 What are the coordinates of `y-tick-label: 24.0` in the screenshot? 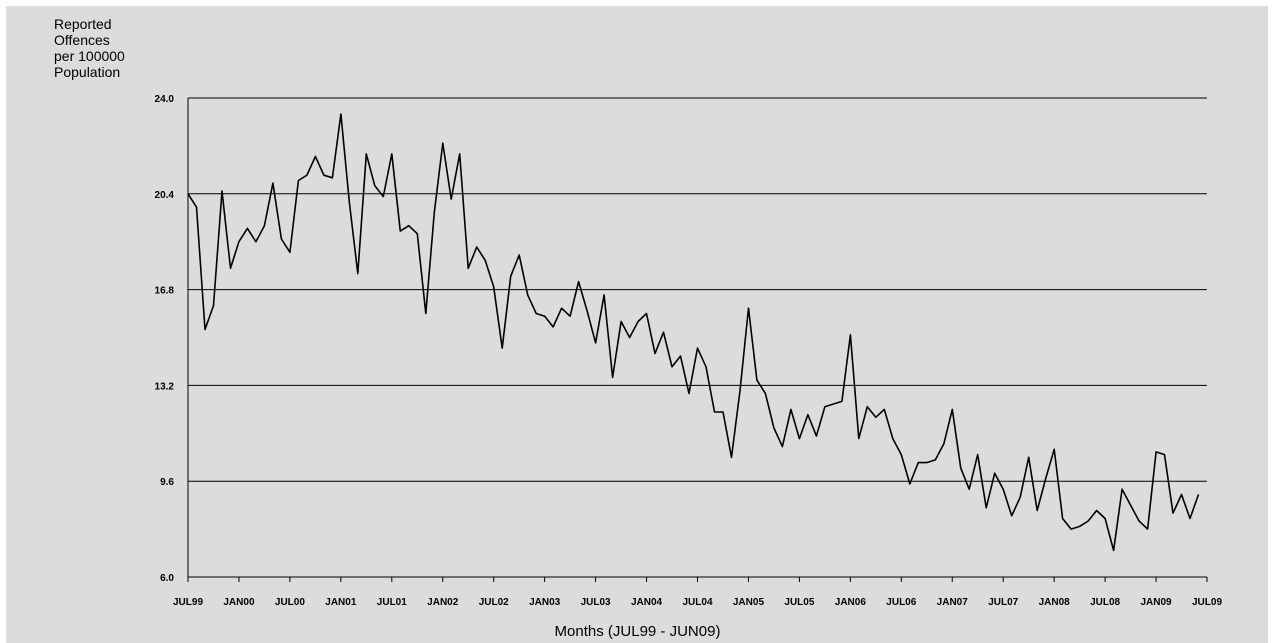 It's located at (165, 99).